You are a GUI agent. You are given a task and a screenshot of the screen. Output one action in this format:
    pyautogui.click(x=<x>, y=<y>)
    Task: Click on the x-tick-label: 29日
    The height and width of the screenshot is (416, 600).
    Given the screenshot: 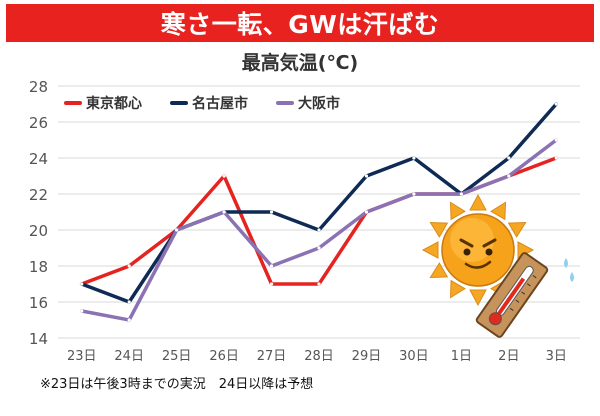 What is the action you would take?
    pyautogui.click(x=367, y=356)
    